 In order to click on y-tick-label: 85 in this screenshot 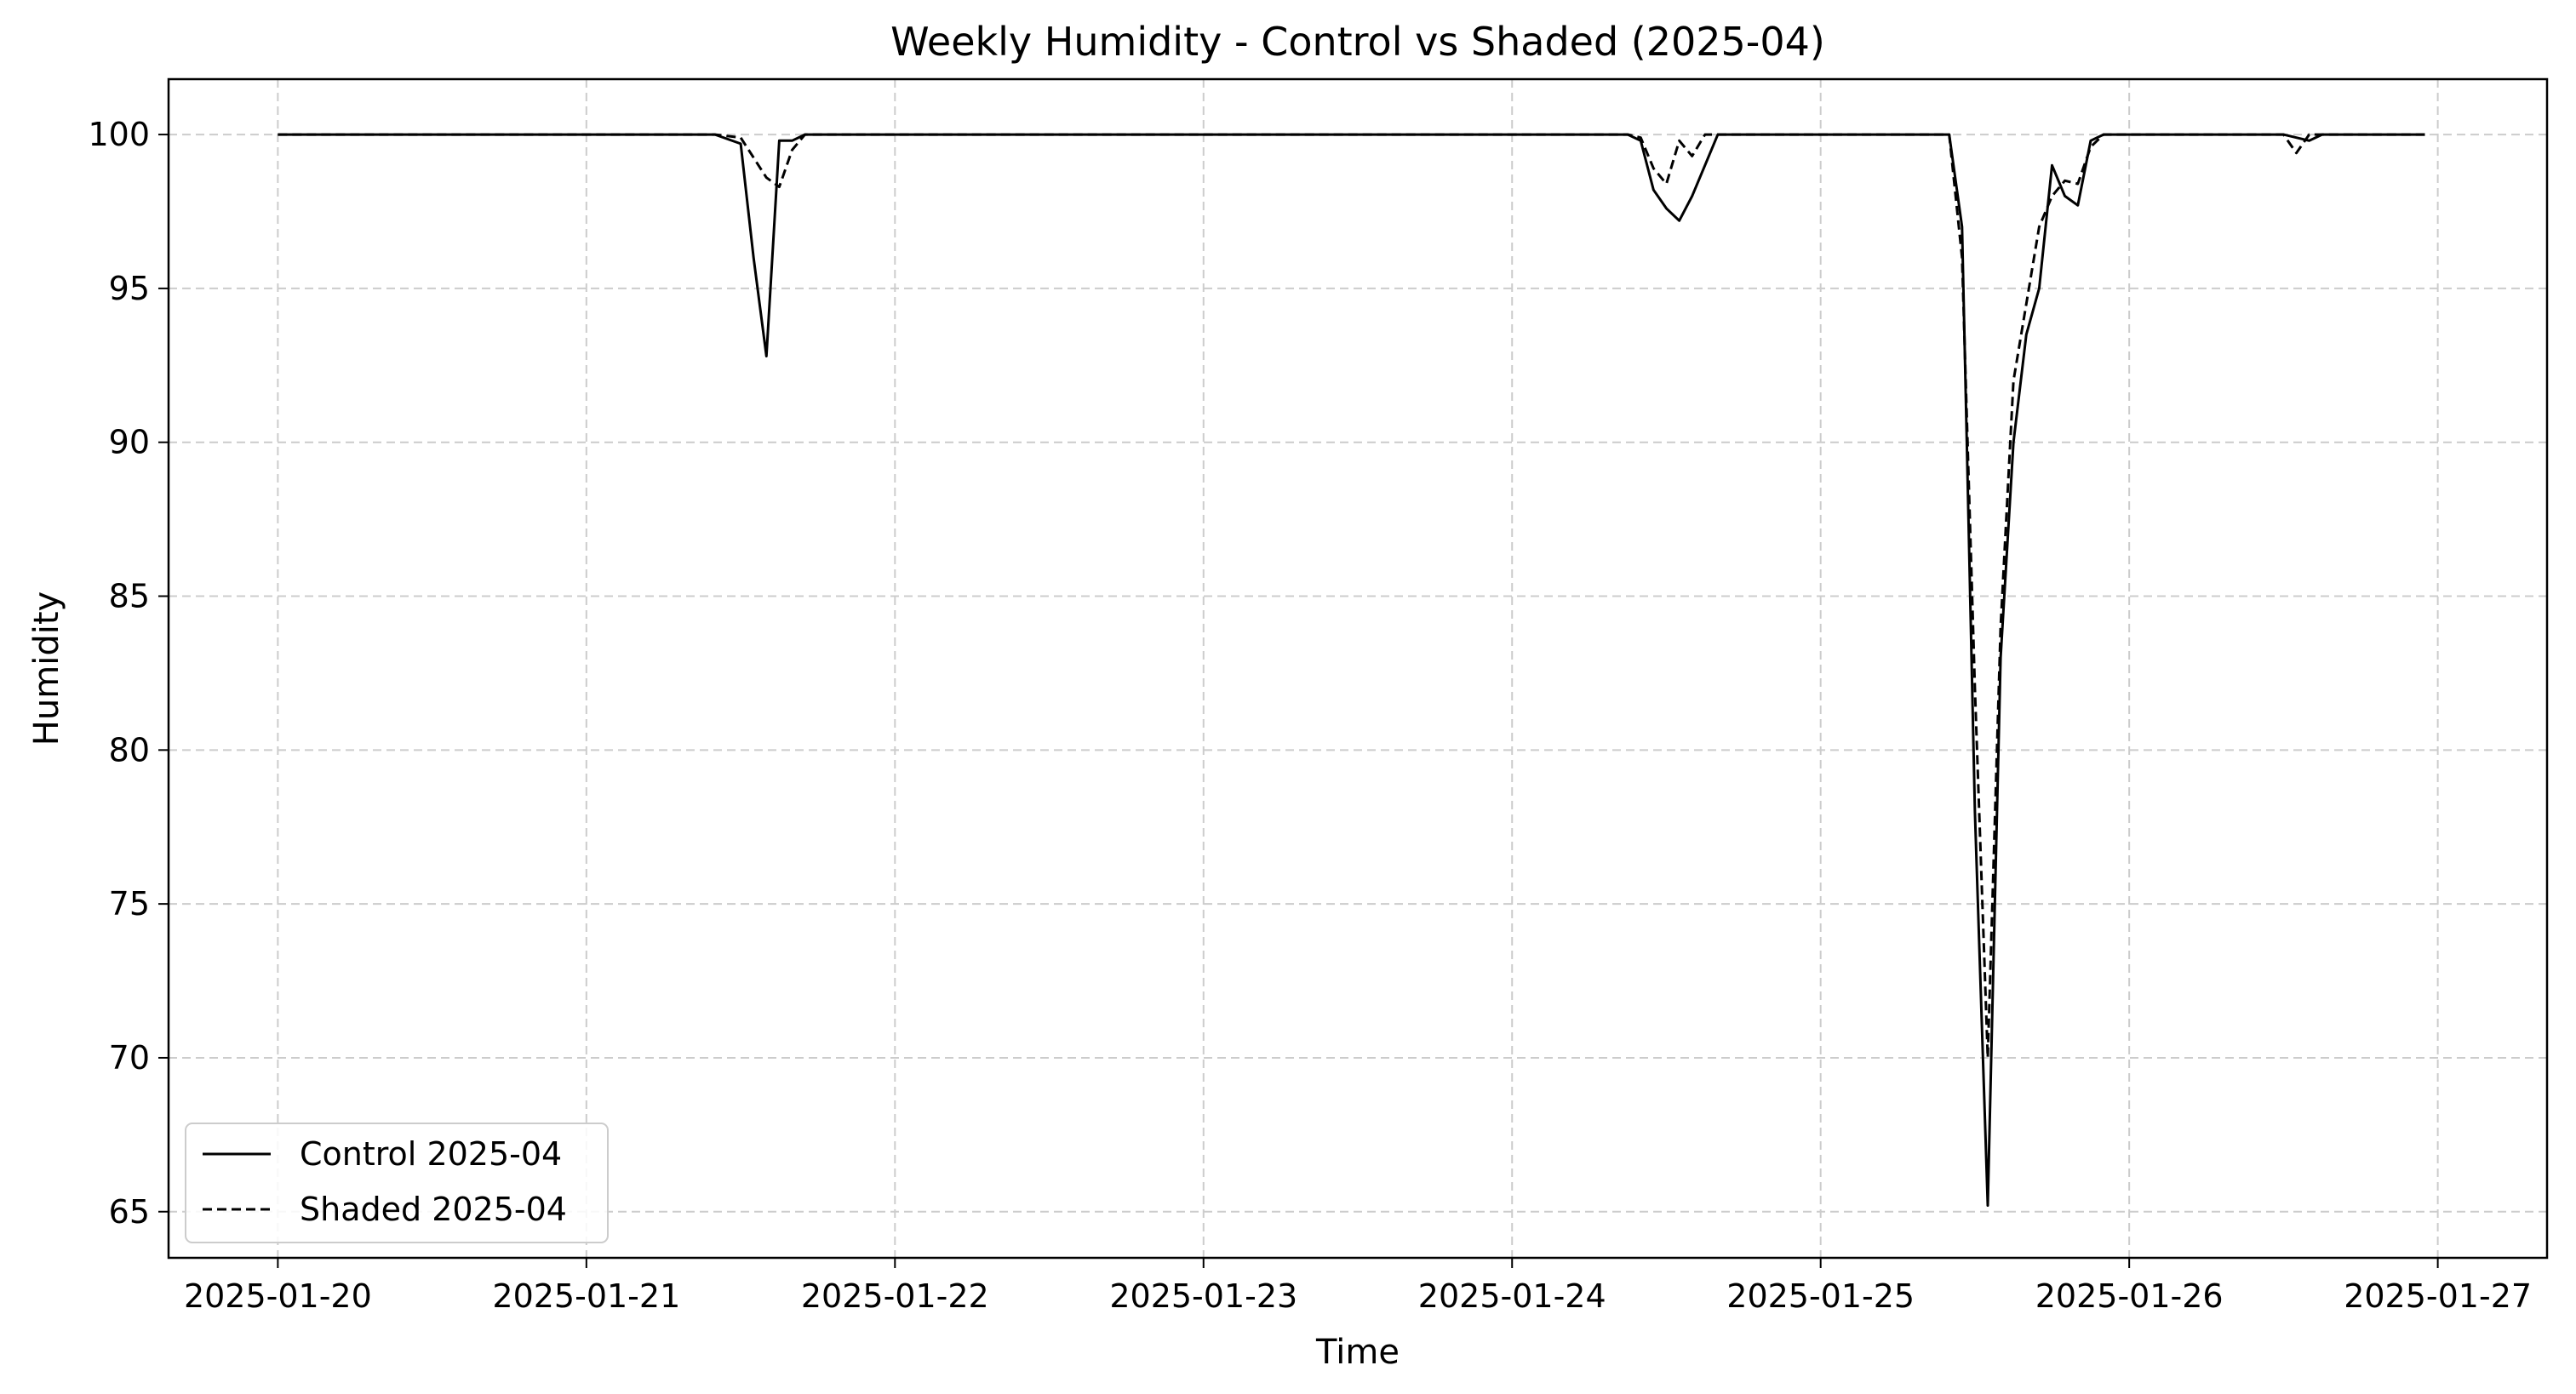, I will do `click(129, 596)`.